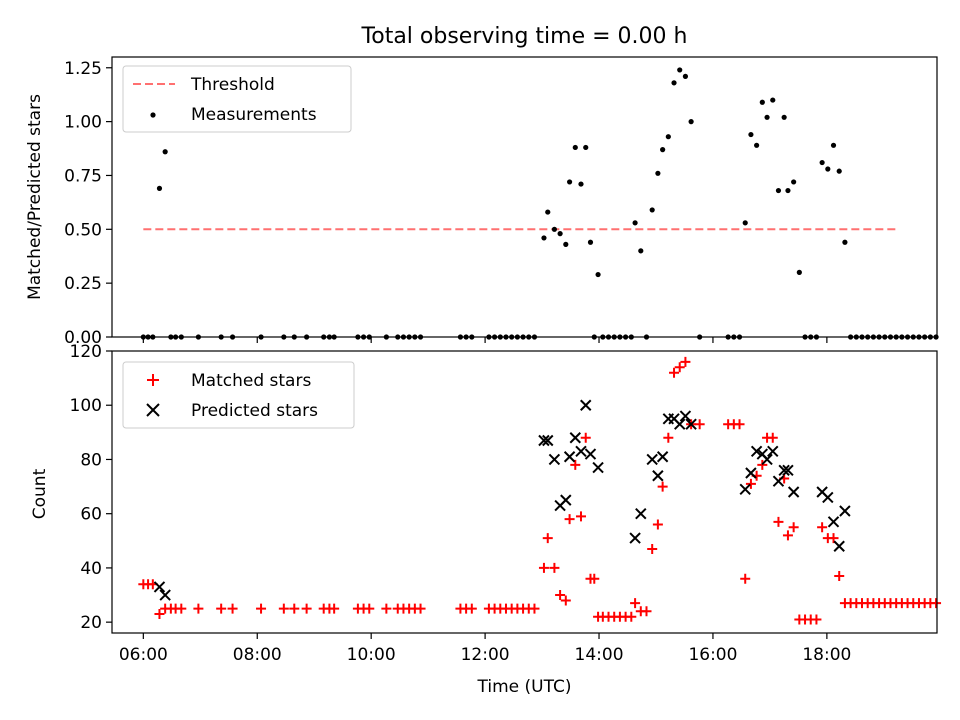  I want to click on bottom-x-axis-label: Time (UTC), so click(524, 687).